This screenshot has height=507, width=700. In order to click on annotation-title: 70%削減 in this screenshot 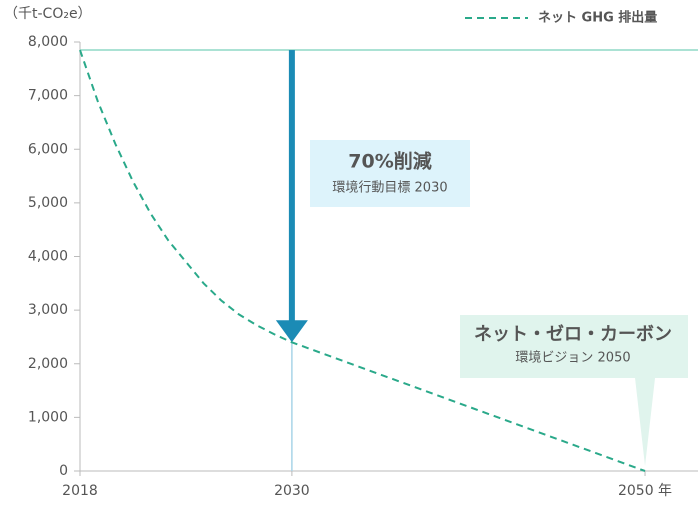, I will do `click(389, 161)`.